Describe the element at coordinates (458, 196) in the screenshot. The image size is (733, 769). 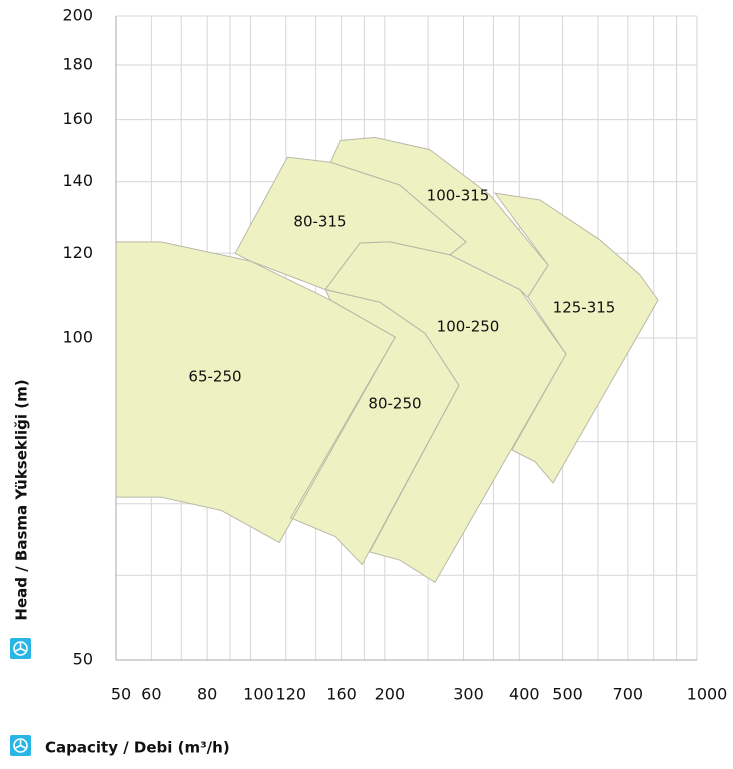
I see `region-label: 100-315` at that location.